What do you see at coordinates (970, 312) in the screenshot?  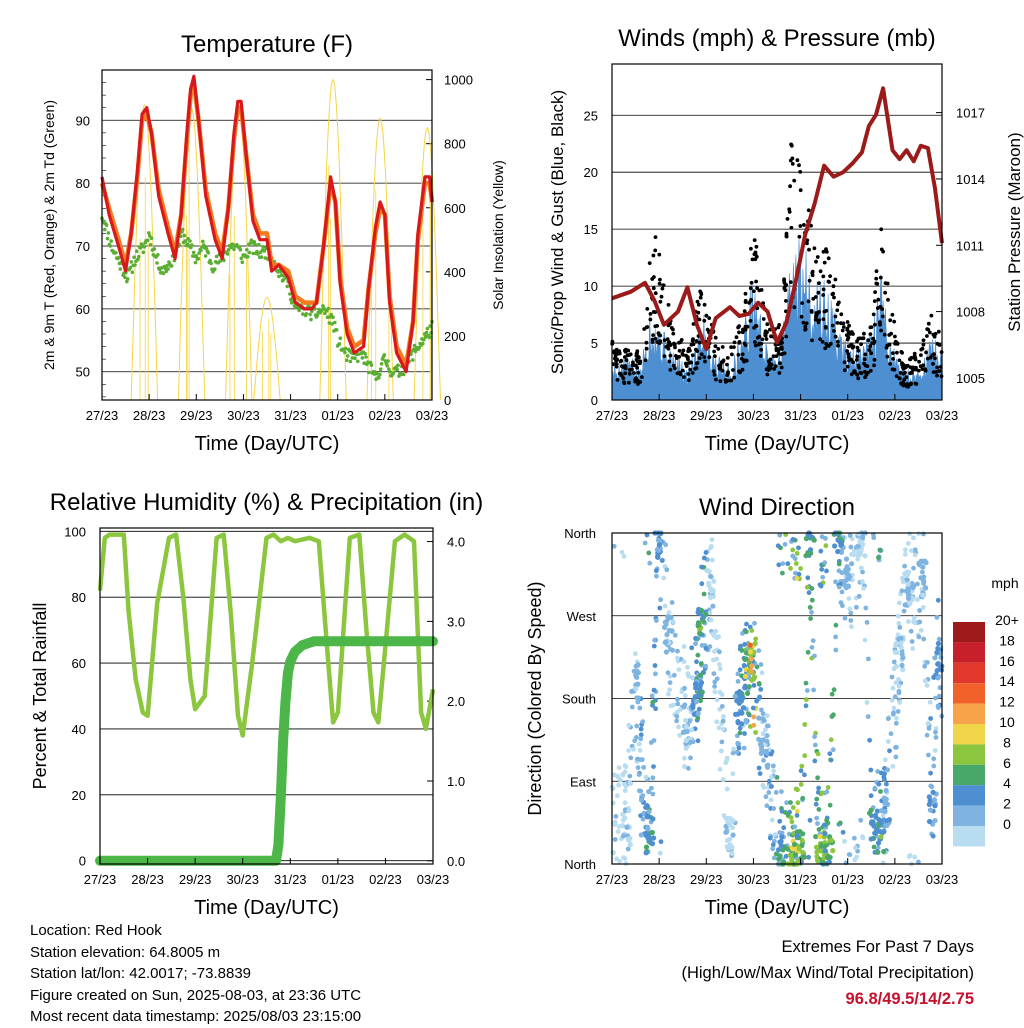 I see `y2-tick-label: 1008` at bounding box center [970, 312].